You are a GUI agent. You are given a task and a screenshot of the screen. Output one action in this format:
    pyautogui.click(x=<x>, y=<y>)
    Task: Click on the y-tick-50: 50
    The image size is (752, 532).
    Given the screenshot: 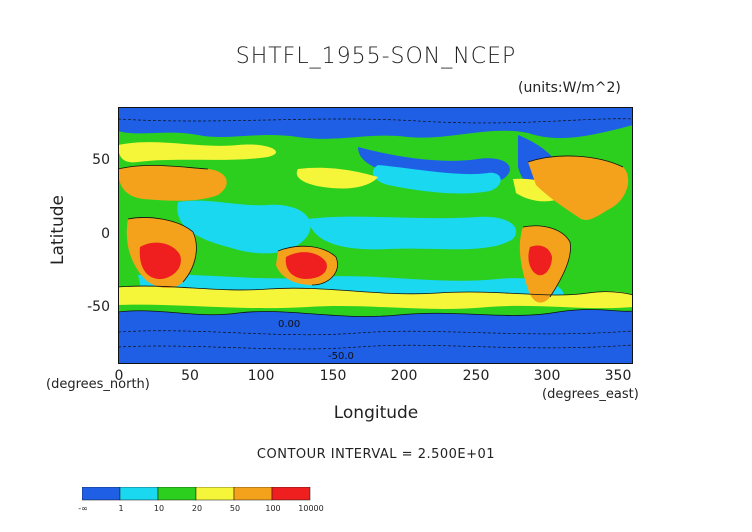 What is the action you would take?
    pyautogui.click(x=101, y=160)
    